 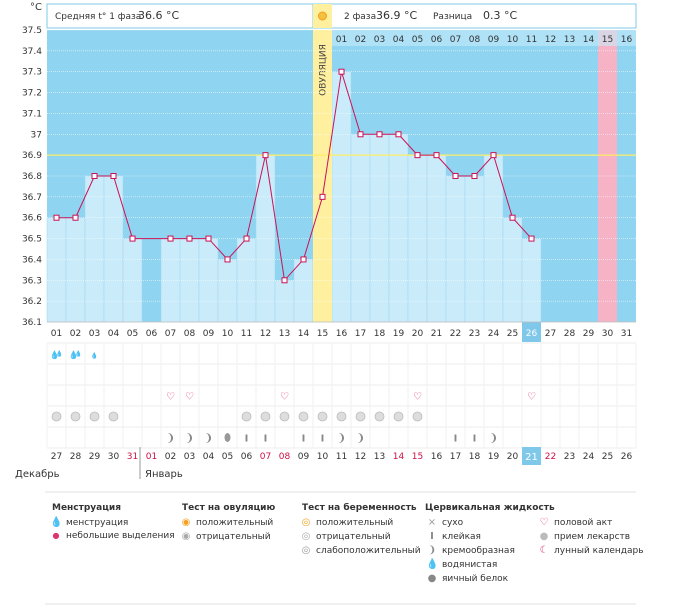 I want to click on legend-pregnancy-test-title: Тест на беременность, so click(x=359, y=508).